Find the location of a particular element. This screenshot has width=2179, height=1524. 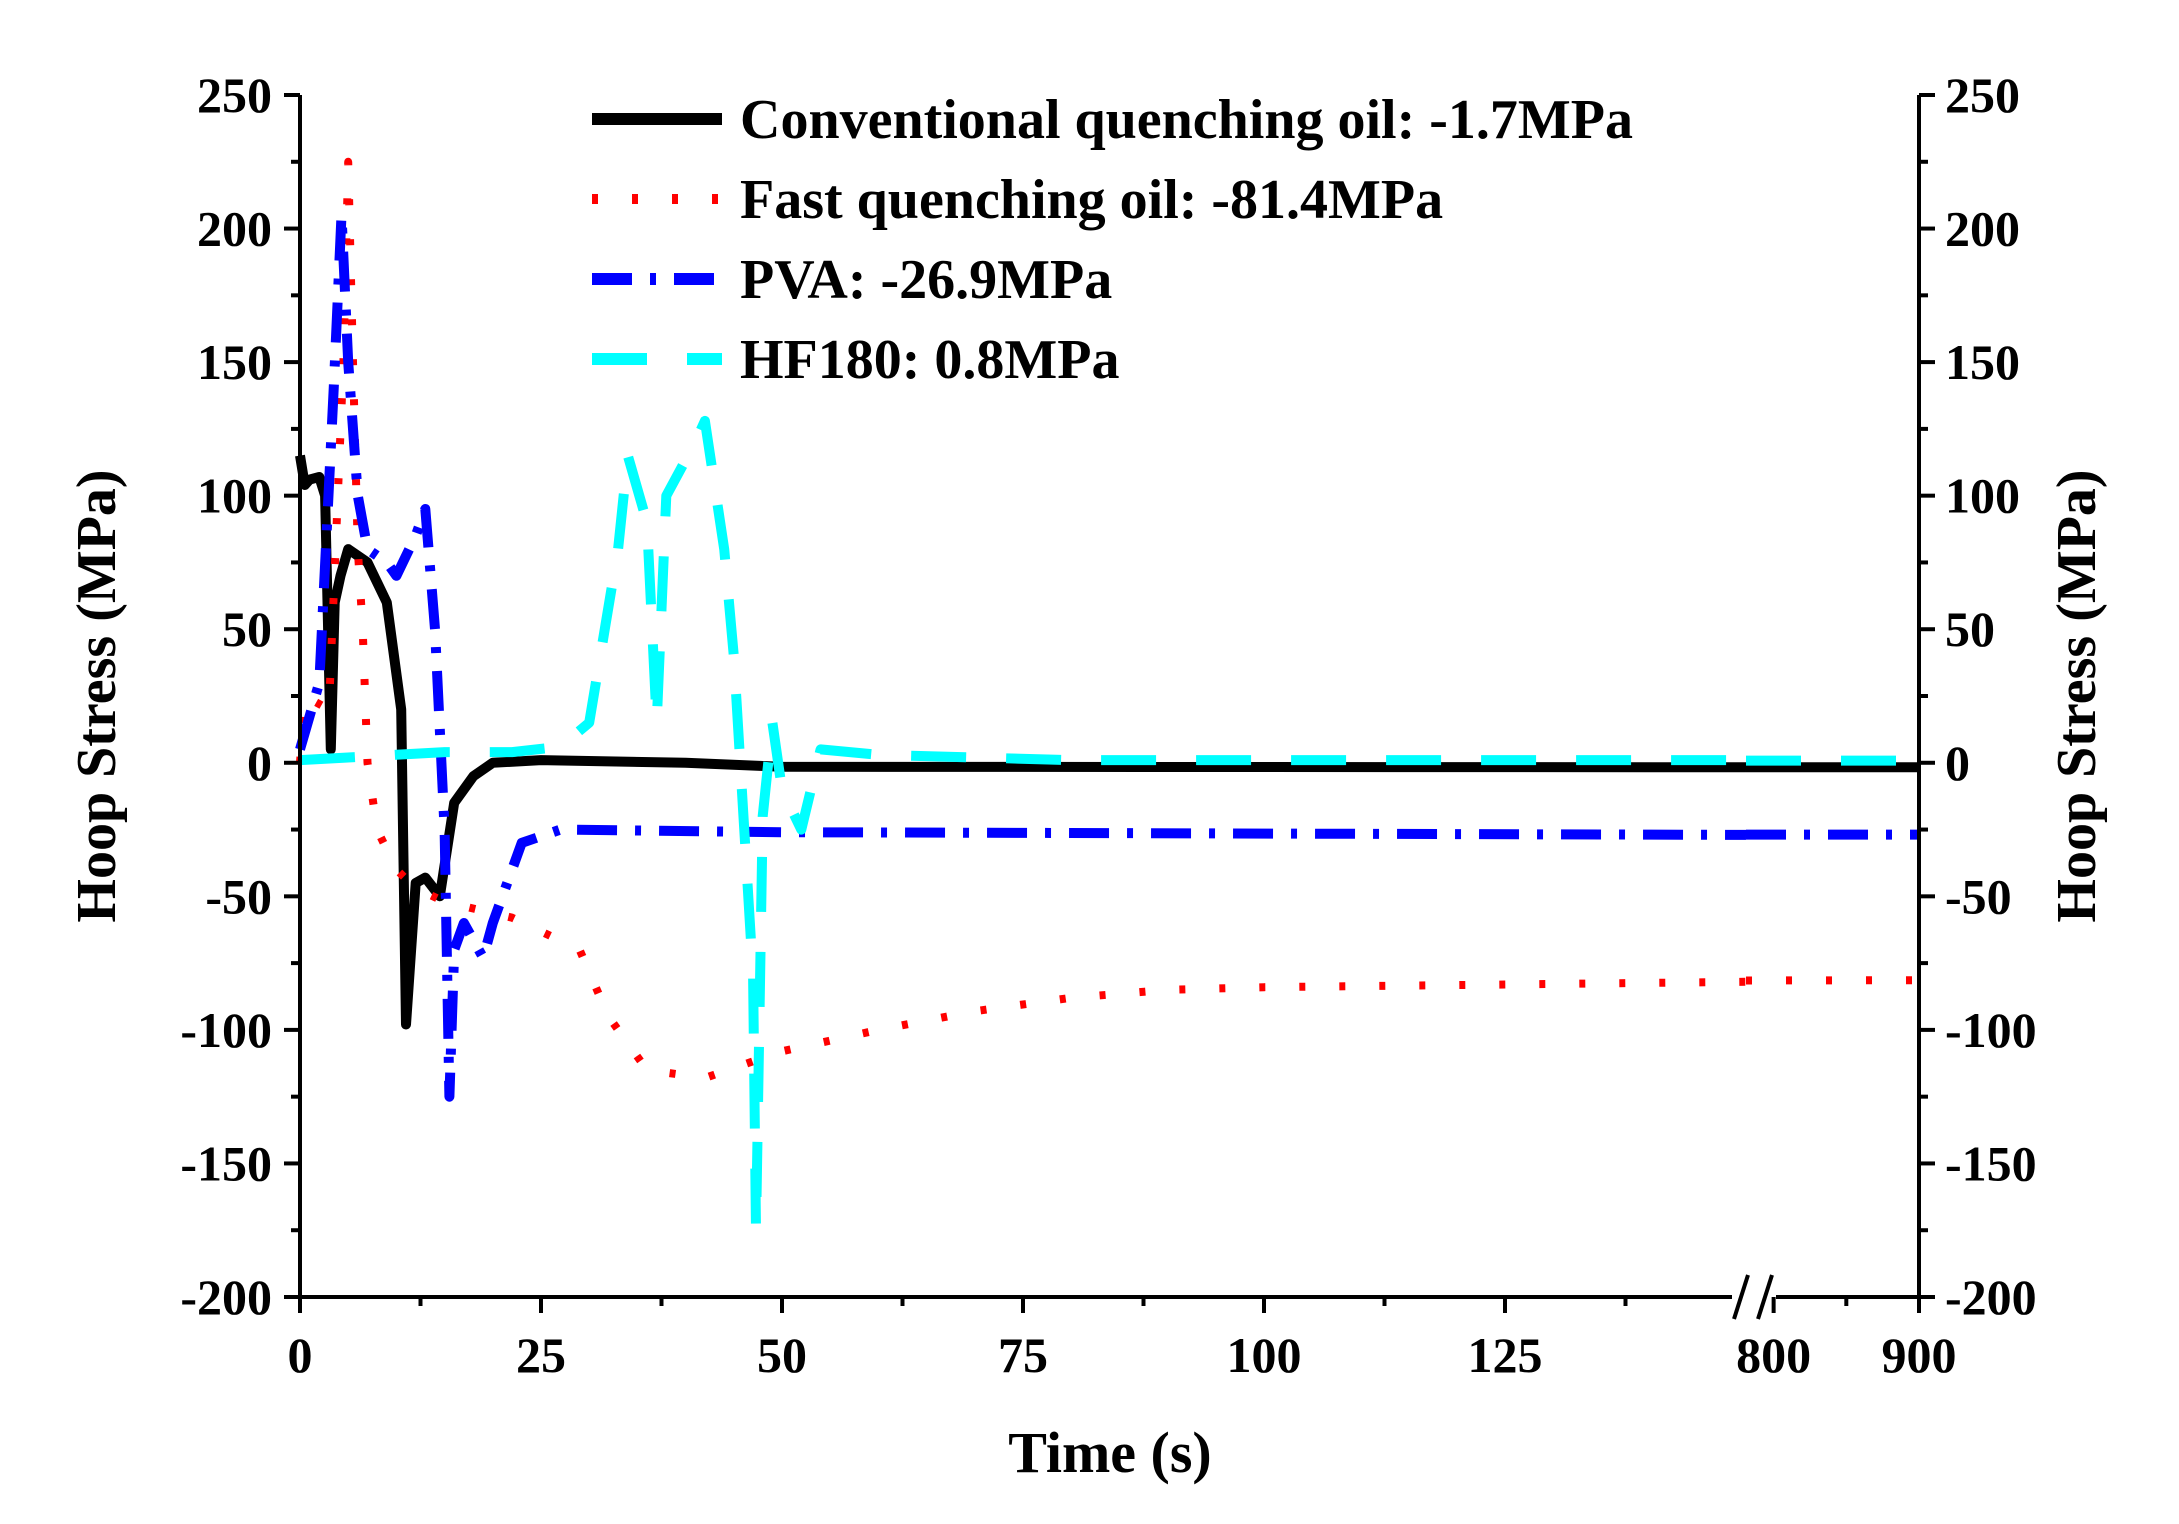

legend-label-2: PVA: -26.9MPa is located at coordinates (926, 280).